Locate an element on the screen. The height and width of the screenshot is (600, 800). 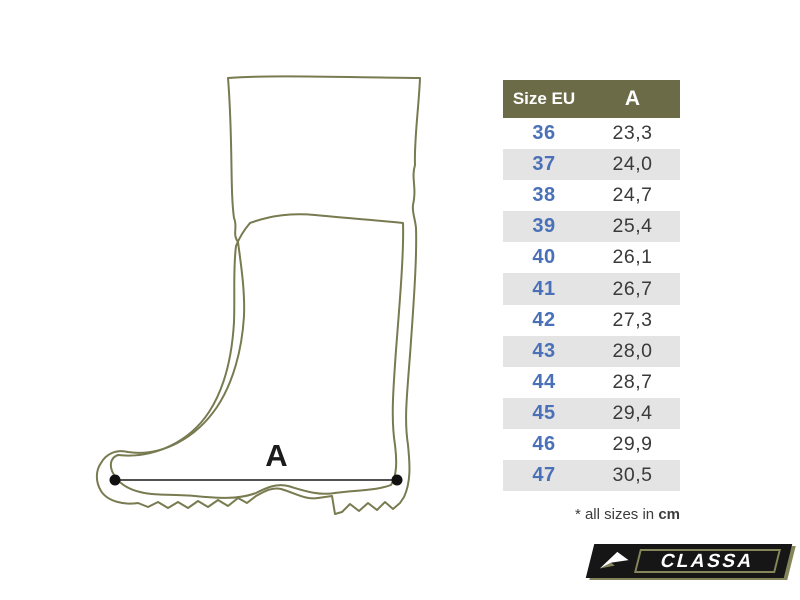
size-cell: 42 is located at coordinates (544, 319).